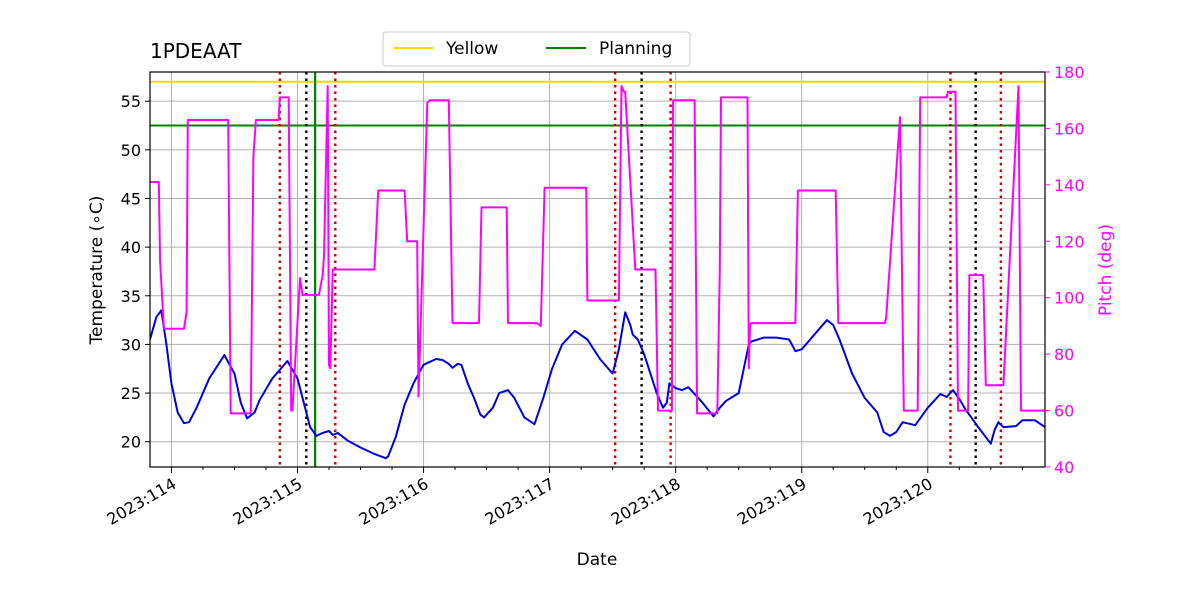  What do you see at coordinates (196, 51) in the screenshot?
I see `chart-title: 1PDEAAT` at bounding box center [196, 51].